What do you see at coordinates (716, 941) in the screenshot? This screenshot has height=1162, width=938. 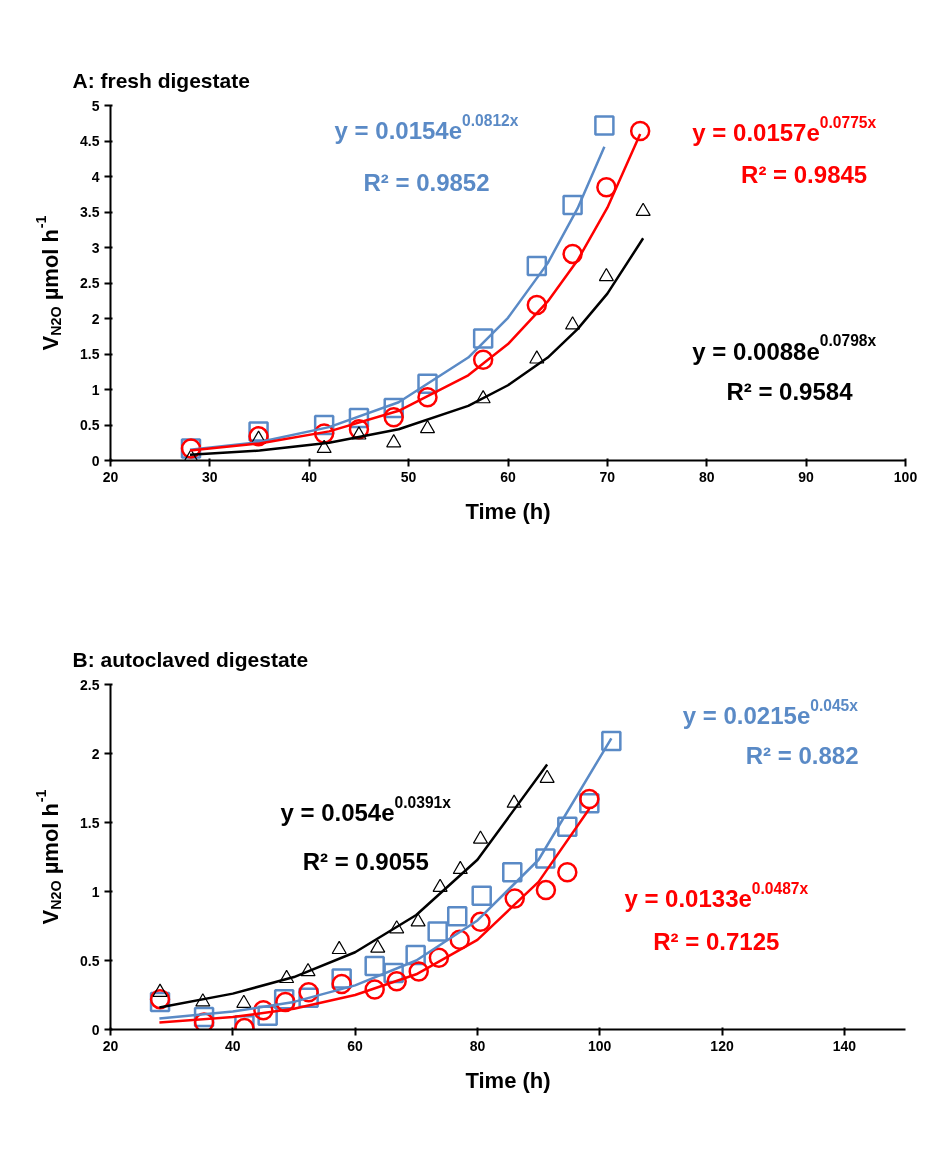 I see `annotation: R² = 0.7125` at bounding box center [716, 941].